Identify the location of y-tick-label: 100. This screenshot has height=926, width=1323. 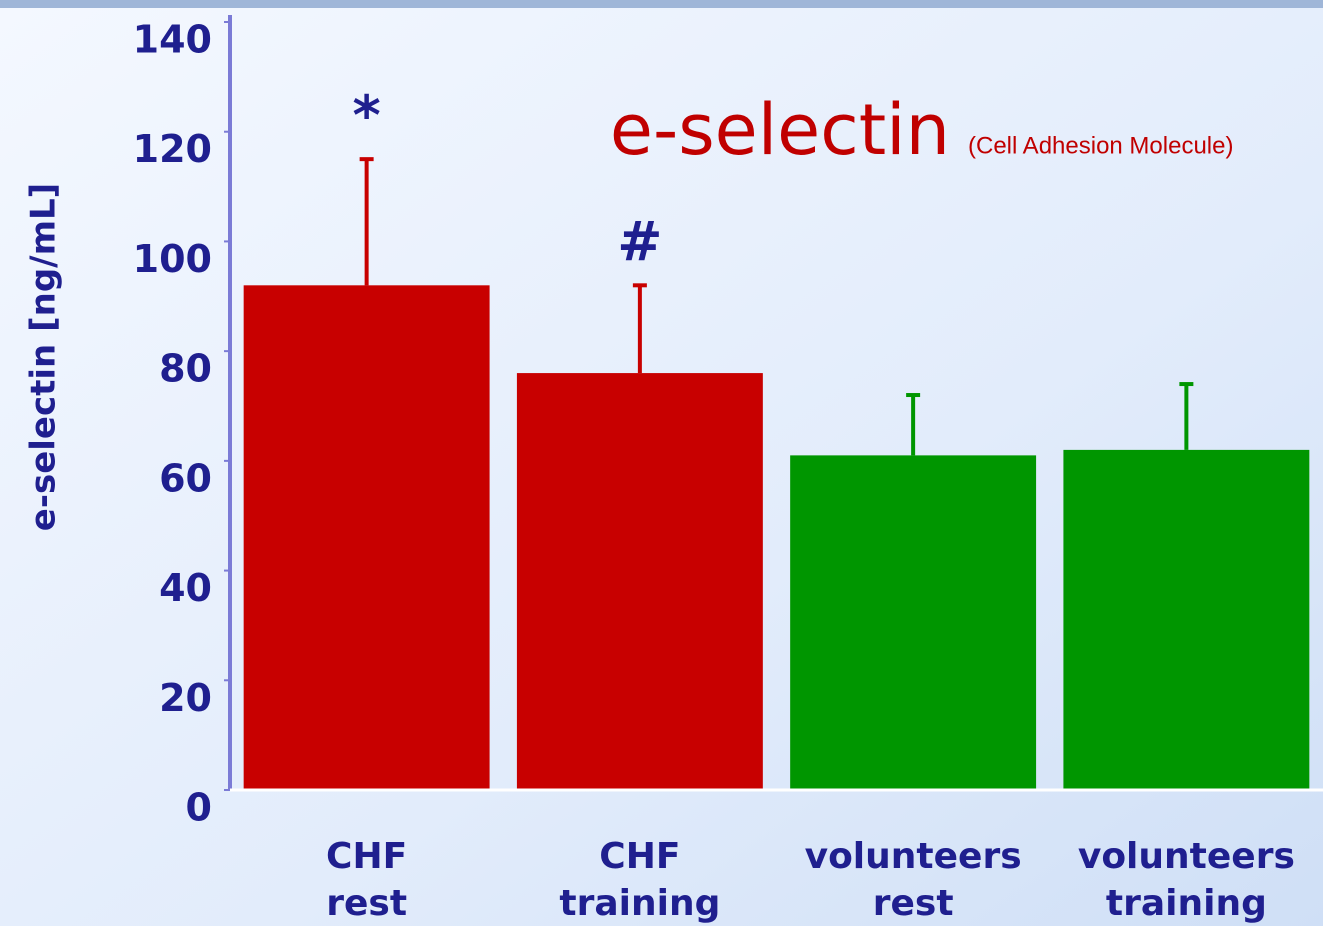
(172, 259).